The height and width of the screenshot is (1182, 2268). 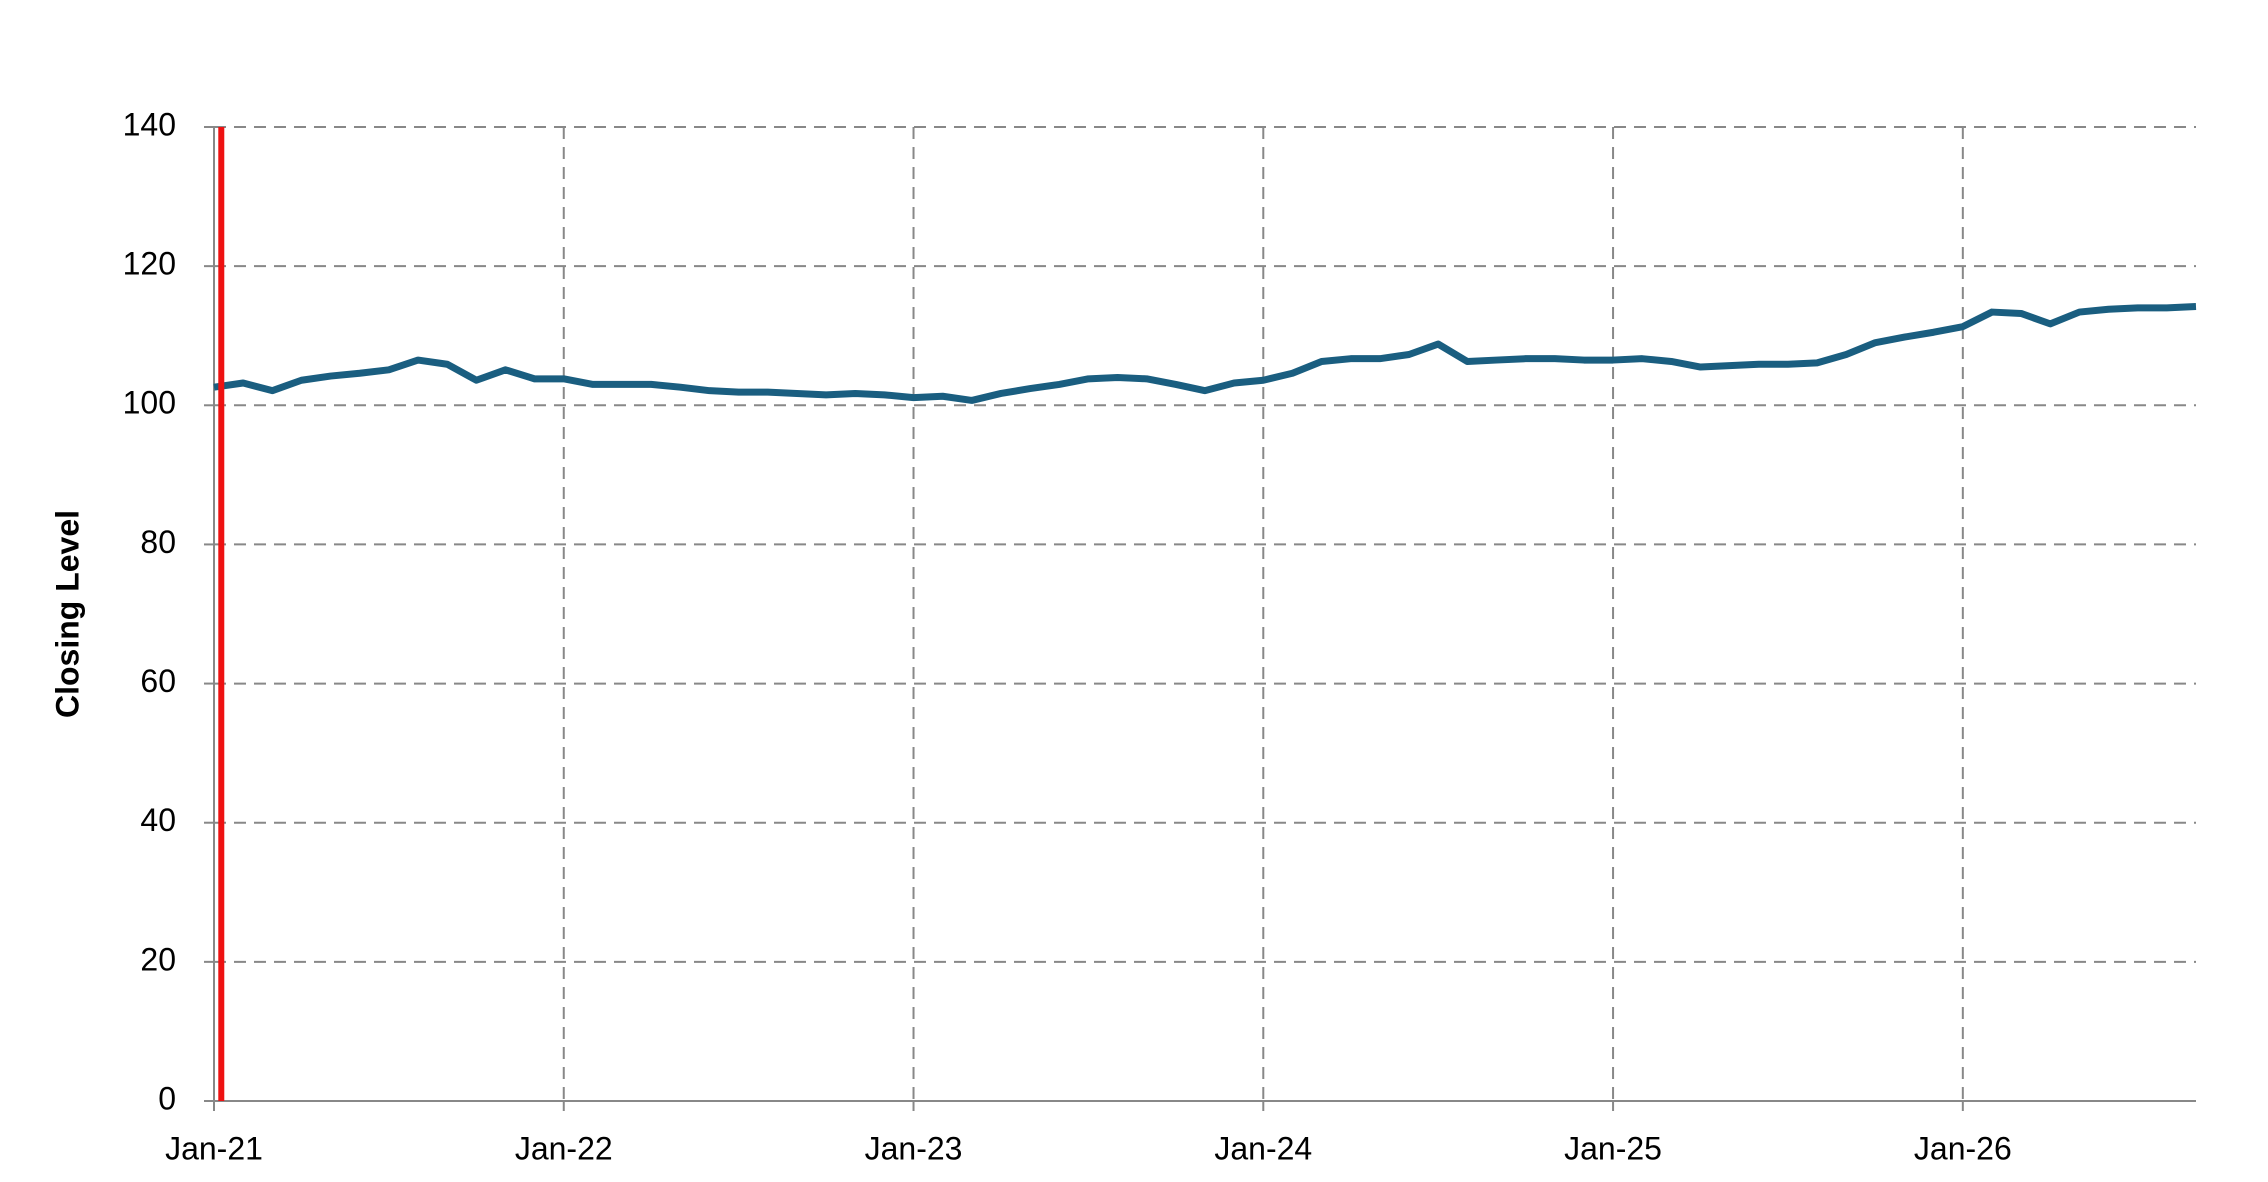 What do you see at coordinates (158, 681) in the screenshot?
I see `y-tick-label: 60` at bounding box center [158, 681].